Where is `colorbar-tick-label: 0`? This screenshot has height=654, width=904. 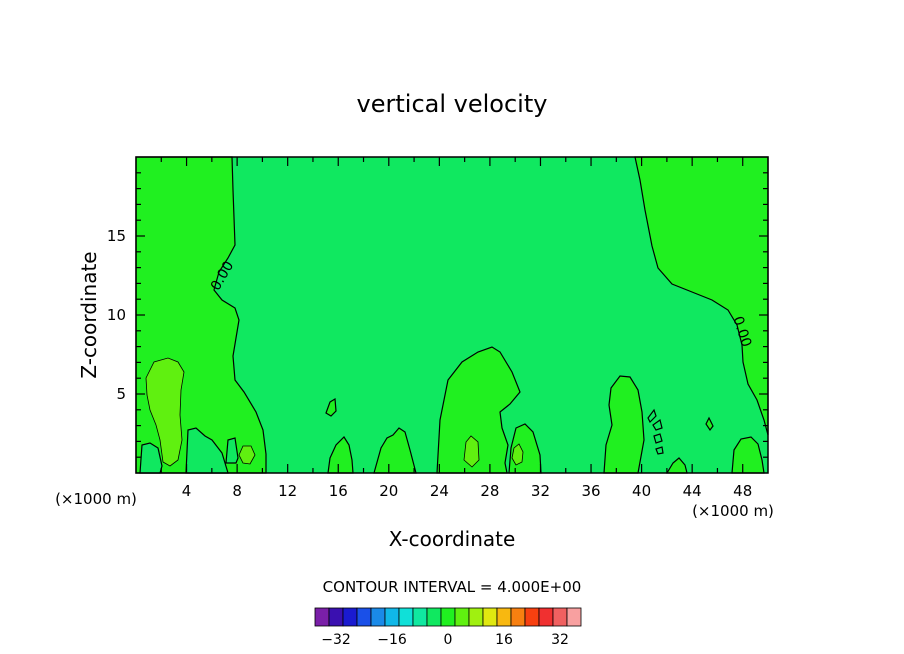 colorbar-tick-label: 0 is located at coordinates (448, 640).